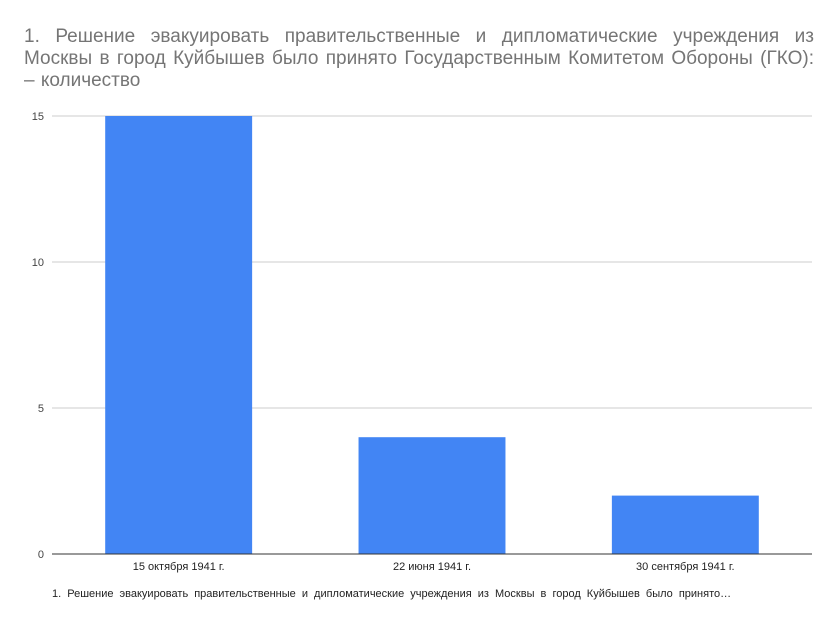 Image resolution: width=838 pixels, height=619 pixels. I want to click on x-category-label: 22 июня 1941 г., so click(432, 567).